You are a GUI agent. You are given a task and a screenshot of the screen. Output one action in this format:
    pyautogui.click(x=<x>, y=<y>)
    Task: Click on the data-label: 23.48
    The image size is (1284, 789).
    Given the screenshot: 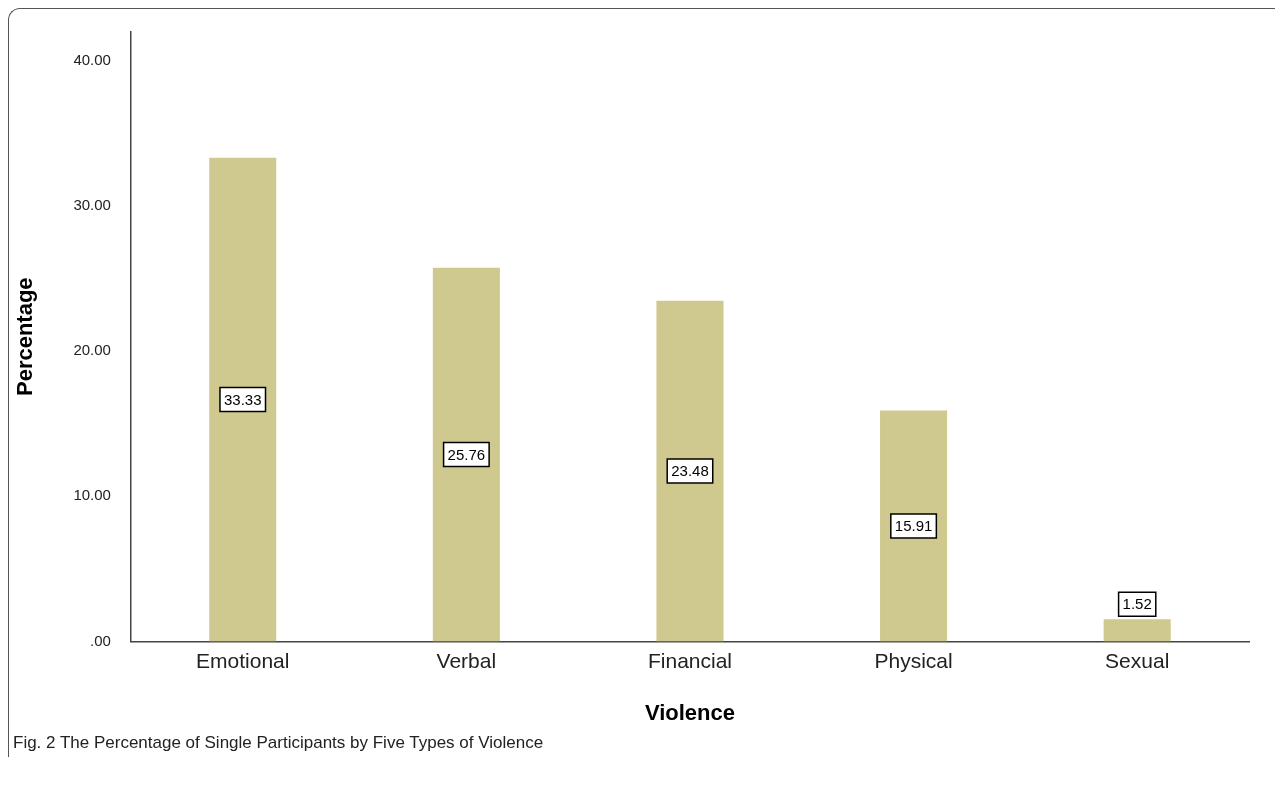 What is the action you would take?
    pyautogui.click(x=690, y=471)
    